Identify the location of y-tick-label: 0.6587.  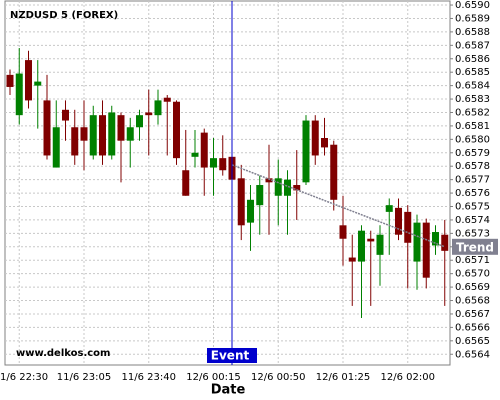
(472, 45).